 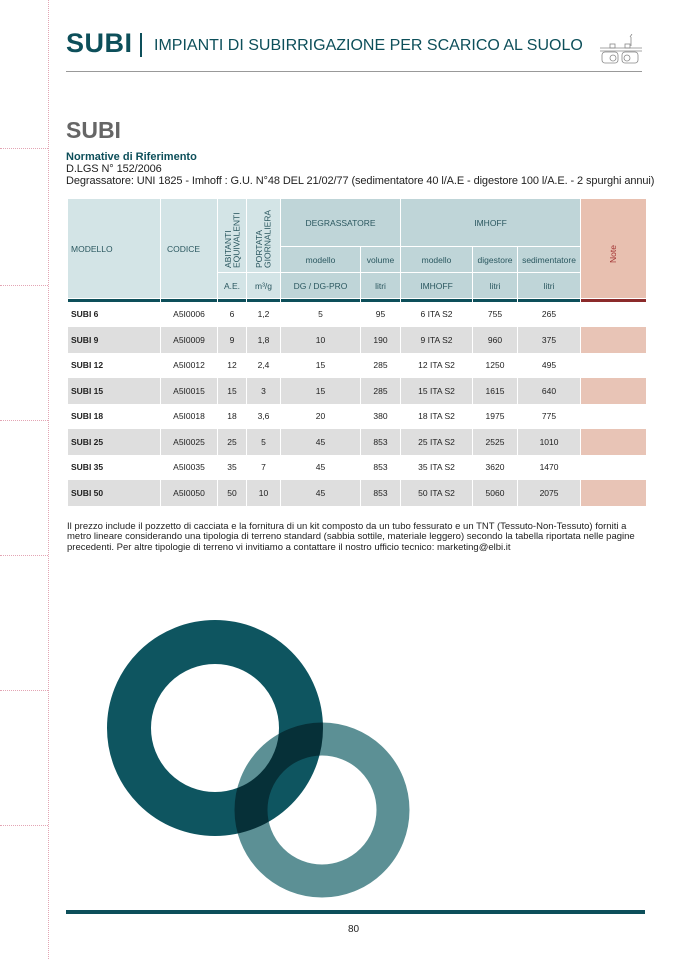 I want to click on table-cell: 285, so click(x=380, y=391).